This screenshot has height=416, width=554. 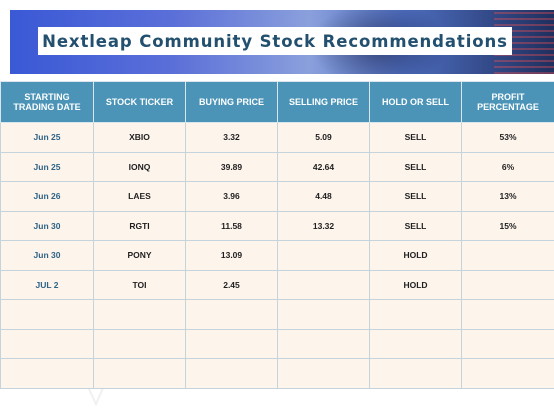 What do you see at coordinates (231, 166) in the screenshot?
I see `cell-buying-price: 39.89` at bounding box center [231, 166].